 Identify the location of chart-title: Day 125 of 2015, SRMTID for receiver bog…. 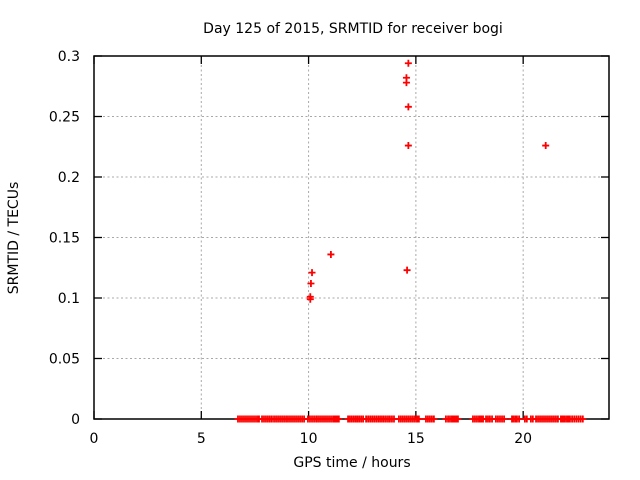
(353, 29).